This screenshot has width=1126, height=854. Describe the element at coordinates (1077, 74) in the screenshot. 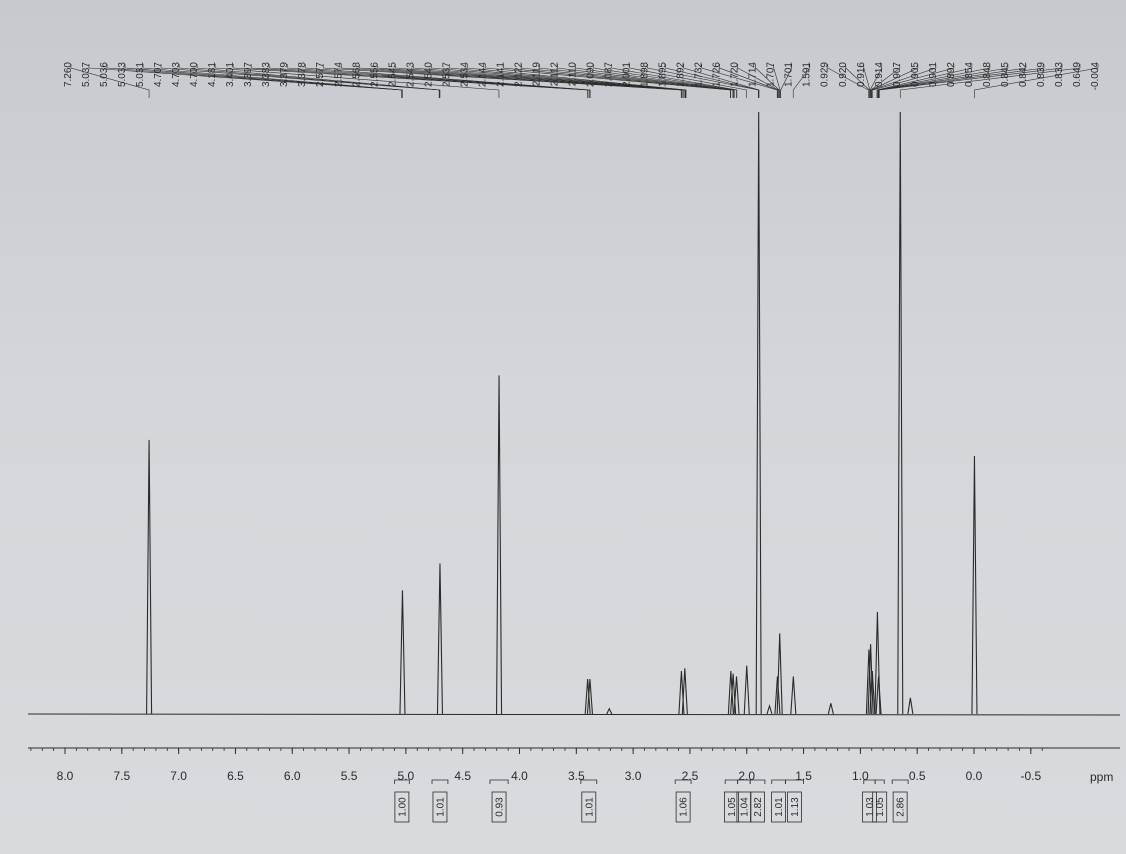

I see `peak-label: 0.649` at that location.